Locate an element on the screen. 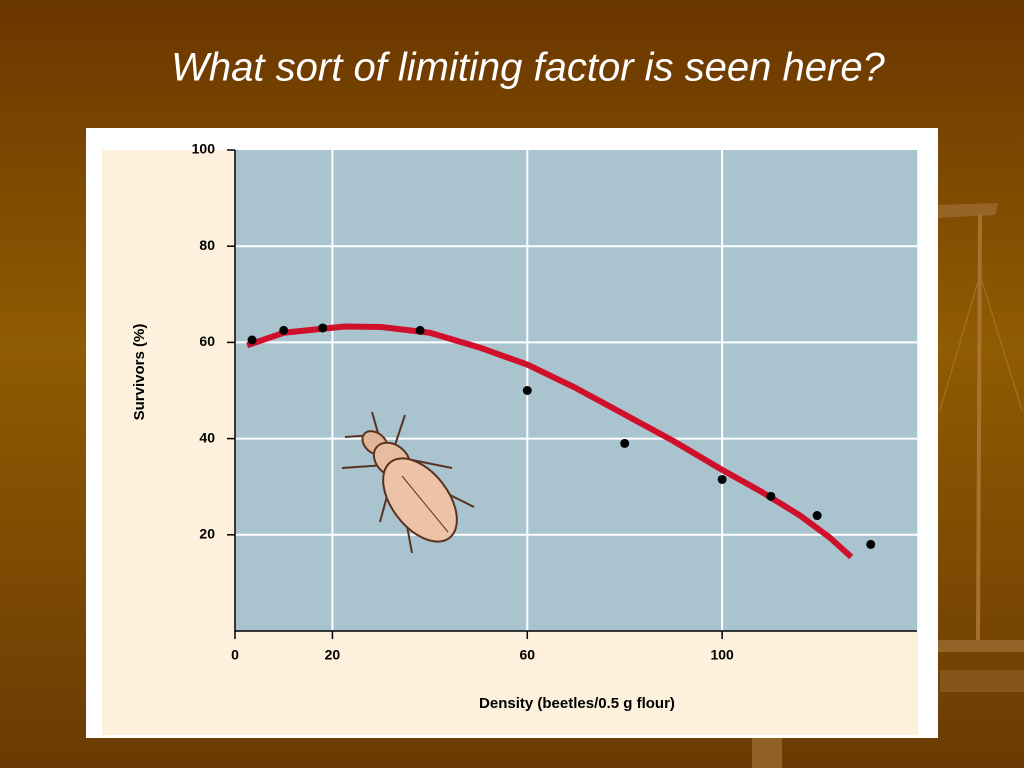 The image size is (1024, 773). beetle-illustration is located at coordinates (408, 482).